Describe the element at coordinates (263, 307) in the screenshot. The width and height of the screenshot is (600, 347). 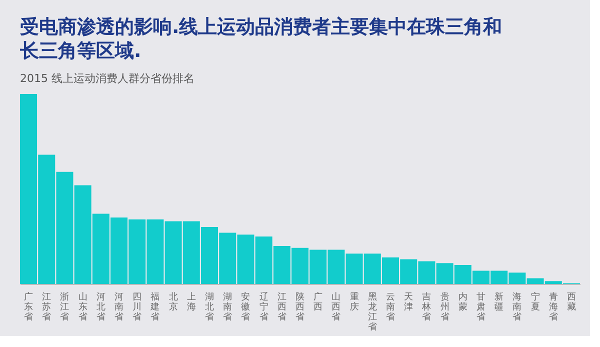
I see `x-tick-label: 辽宁省` at that location.